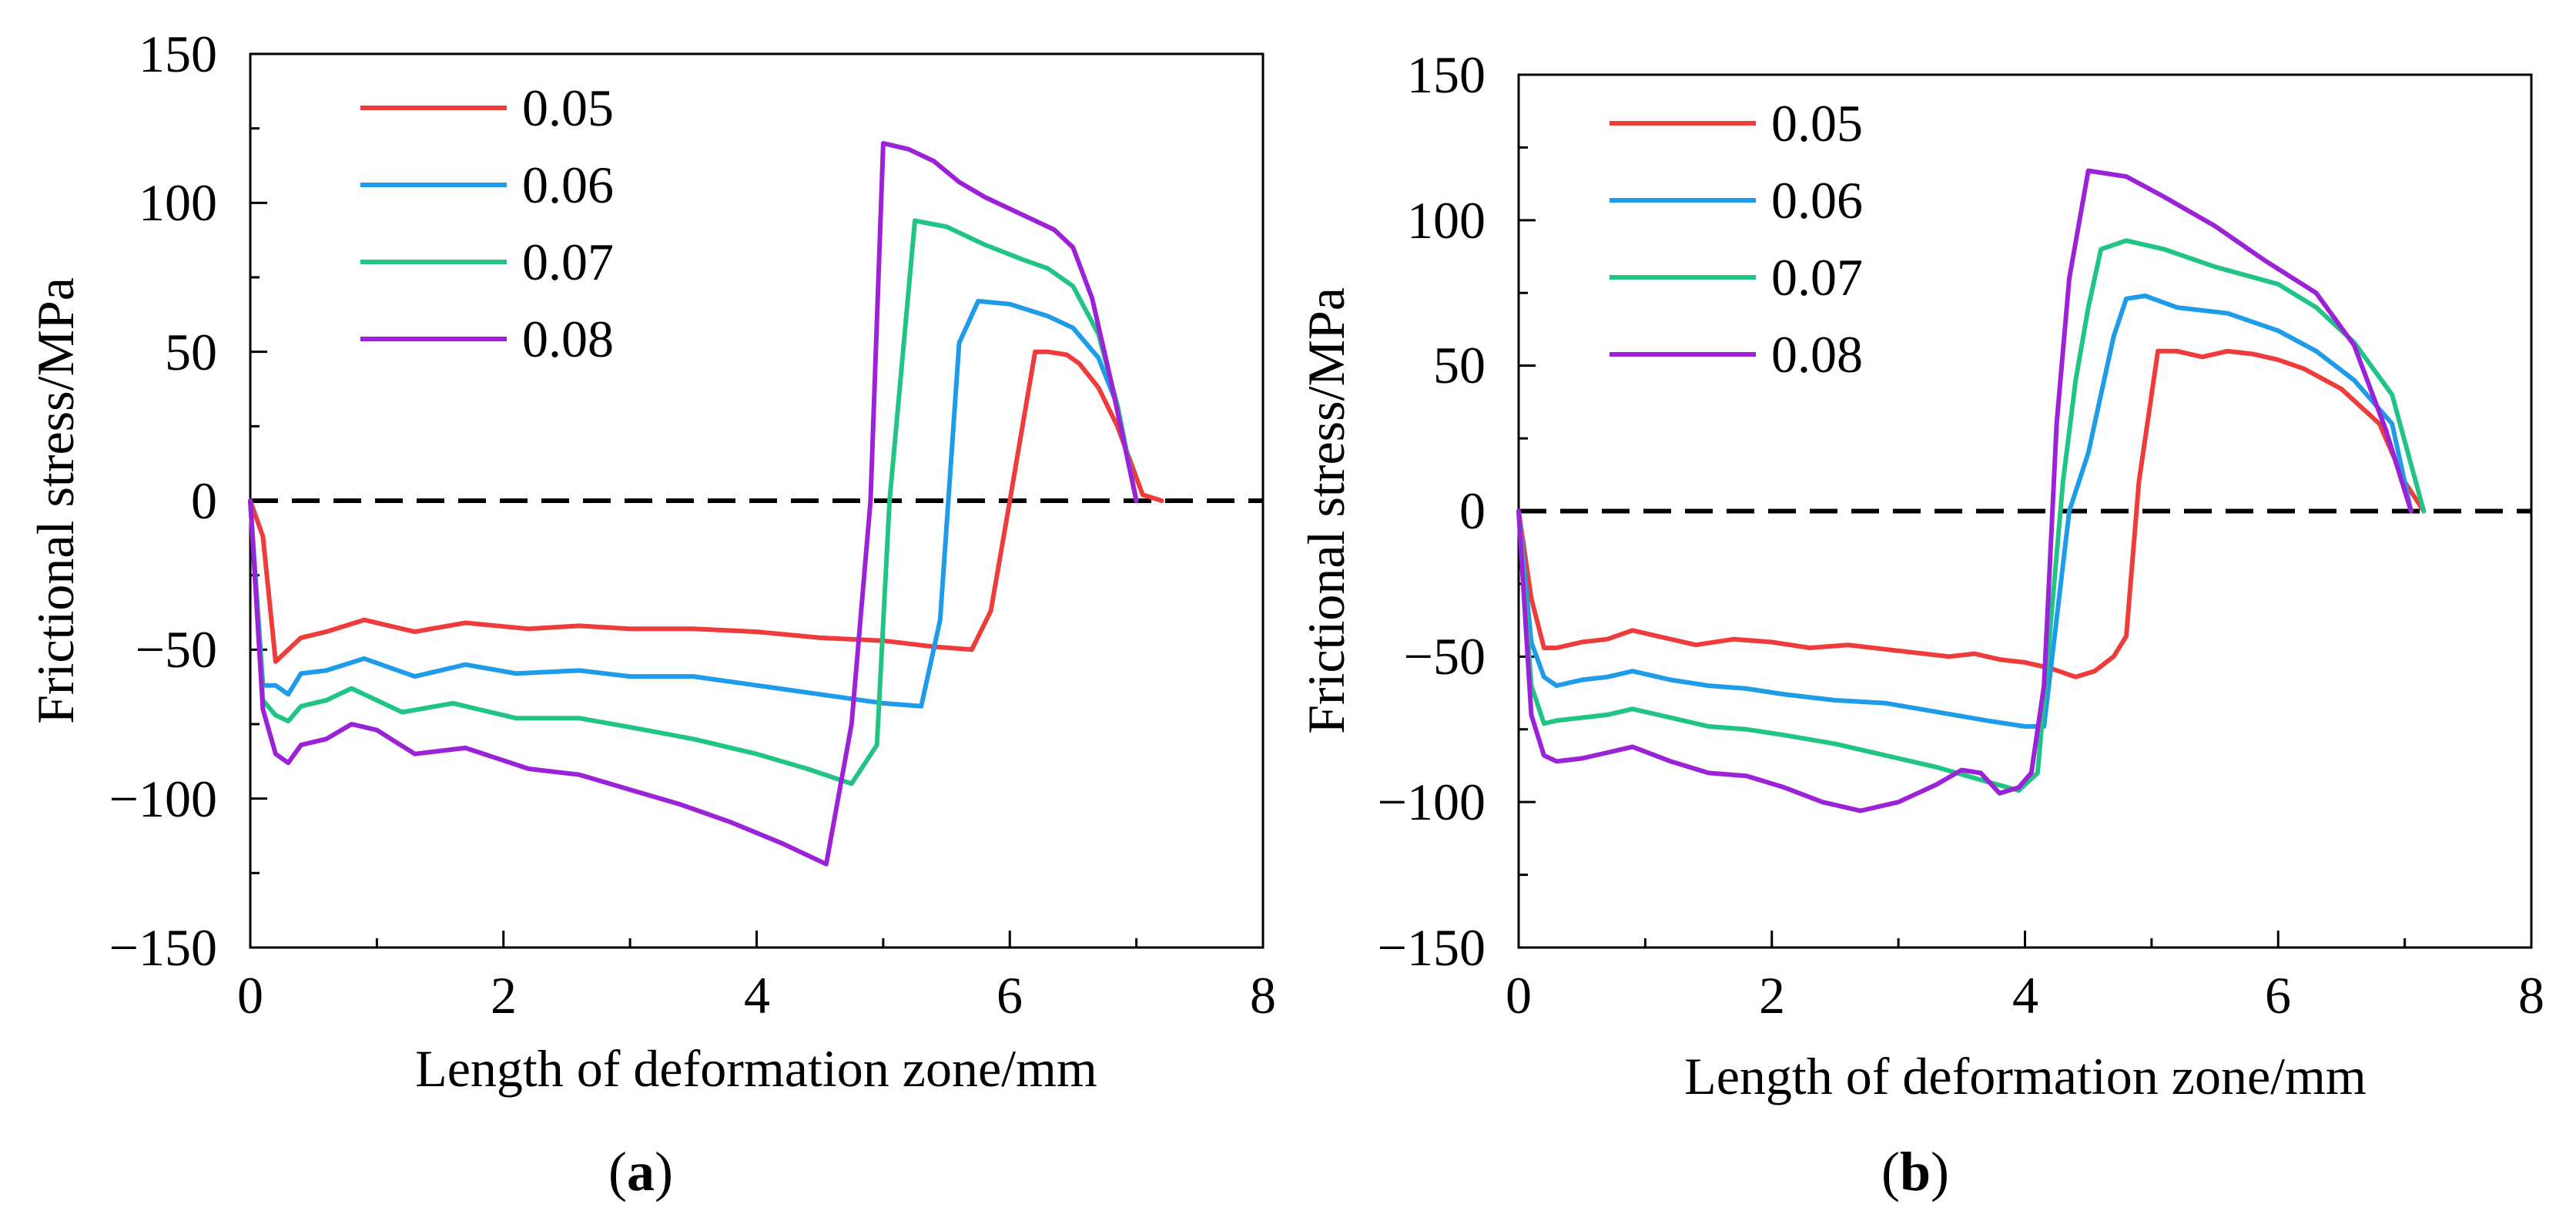 This screenshot has width=2576, height=1221. I want to click on y-axis-ticks, so click(258, 501).